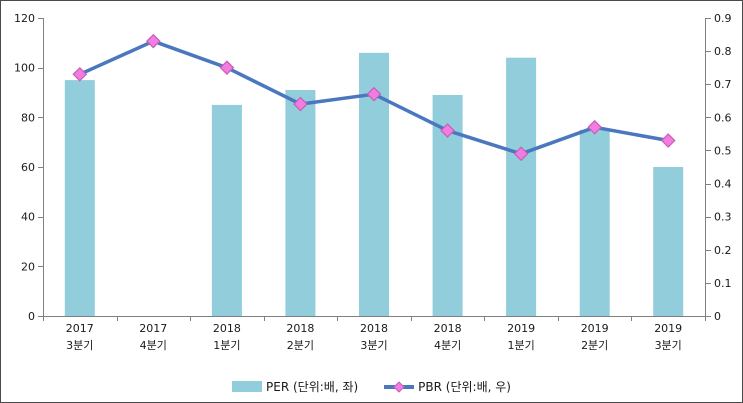  What do you see at coordinates (28, 217) in the screenshot?
I see `left-axis-label: 40` at bounding box center [28, 217].